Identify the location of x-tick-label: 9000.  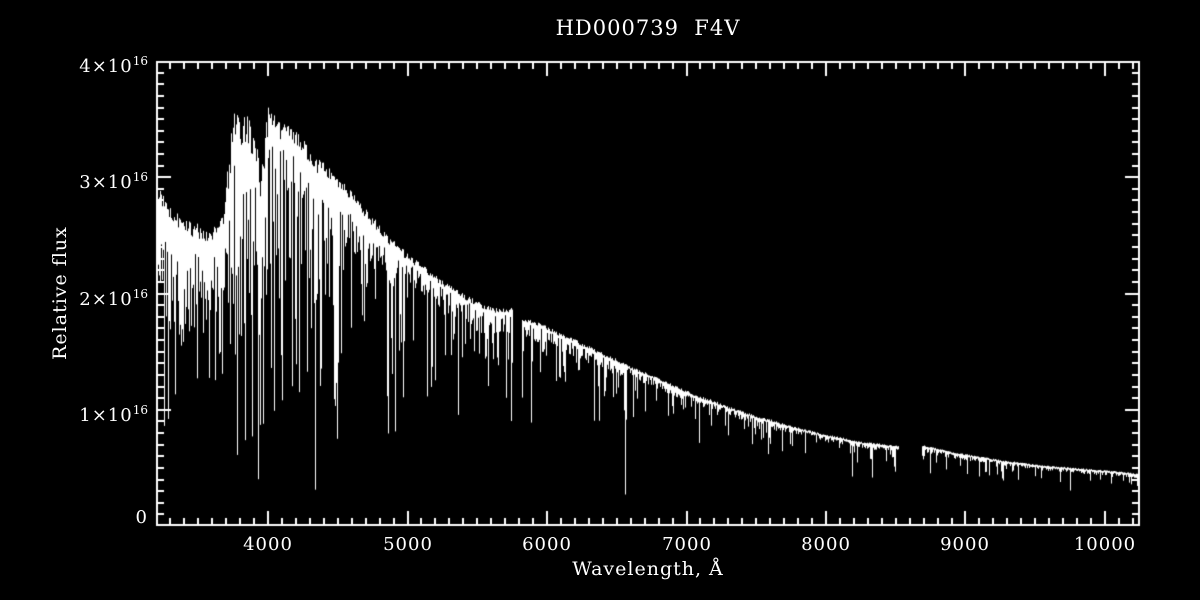
(965, 544).